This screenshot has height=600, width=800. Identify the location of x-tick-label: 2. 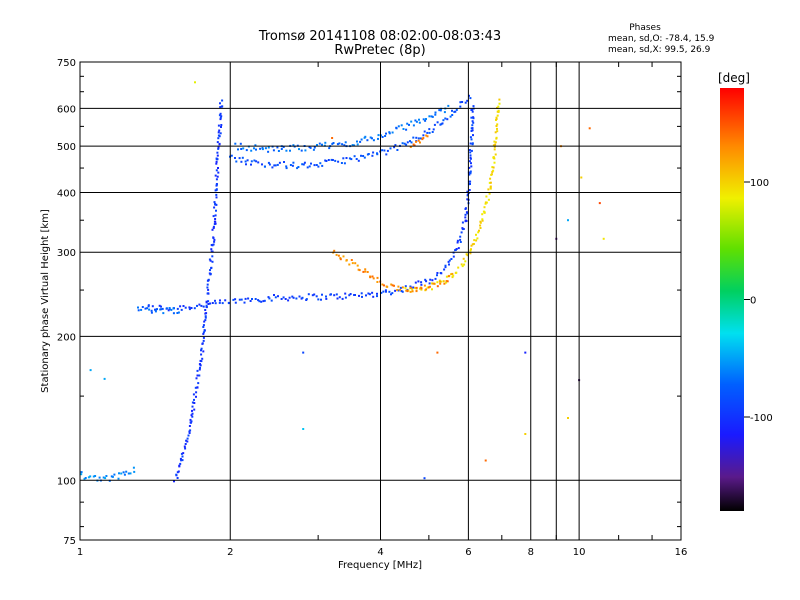
(230, 552).